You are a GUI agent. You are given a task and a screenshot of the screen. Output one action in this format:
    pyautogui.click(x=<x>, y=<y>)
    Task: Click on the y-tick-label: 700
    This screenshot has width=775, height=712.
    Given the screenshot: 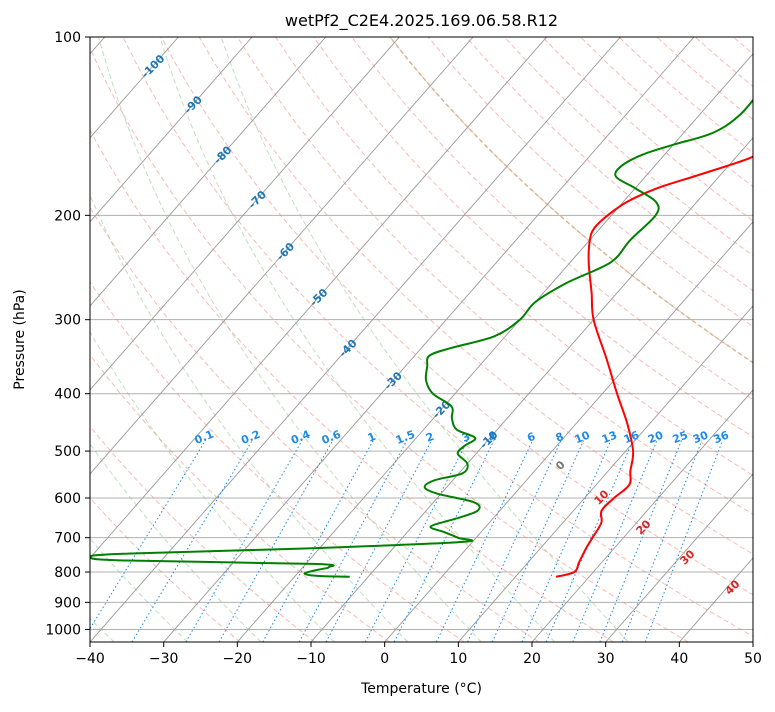 What is the action you would take?
    pyautogui.click(x=67, y=539)
    